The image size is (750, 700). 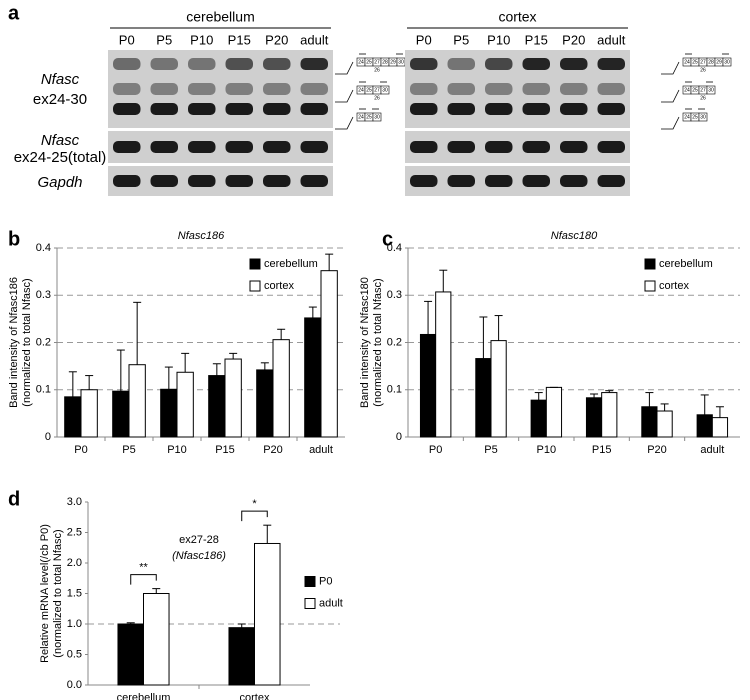 What do you see at coordinates (325, 581) in the screenshot?
I see `legend-label: P0` at bounding box center [325, 581].